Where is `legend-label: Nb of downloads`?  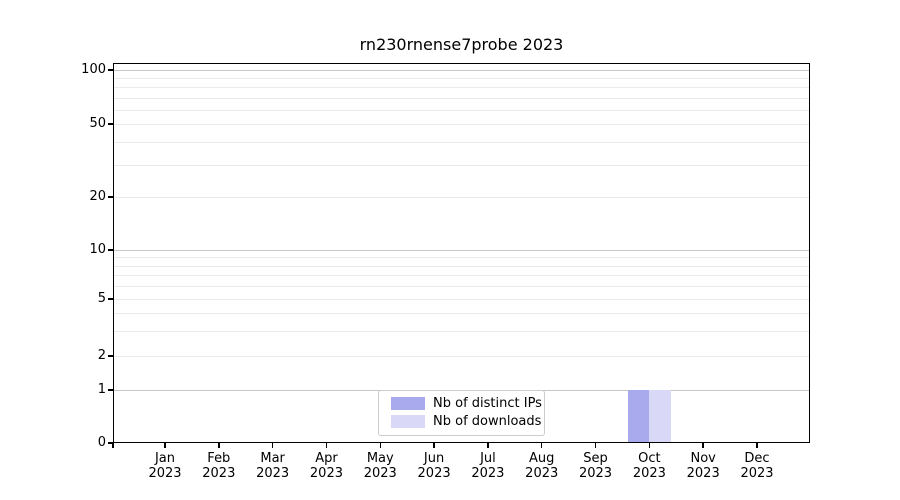
legend-label: Nb of downloads is located at coordinates (487, 421).